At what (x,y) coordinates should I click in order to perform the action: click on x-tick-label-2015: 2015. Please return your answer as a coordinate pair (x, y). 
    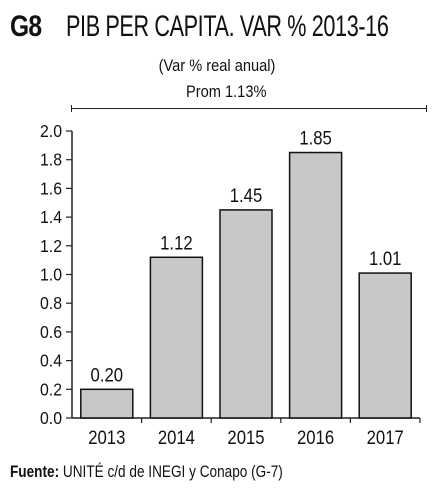
    Looking at the image, I should click on (245, 437).